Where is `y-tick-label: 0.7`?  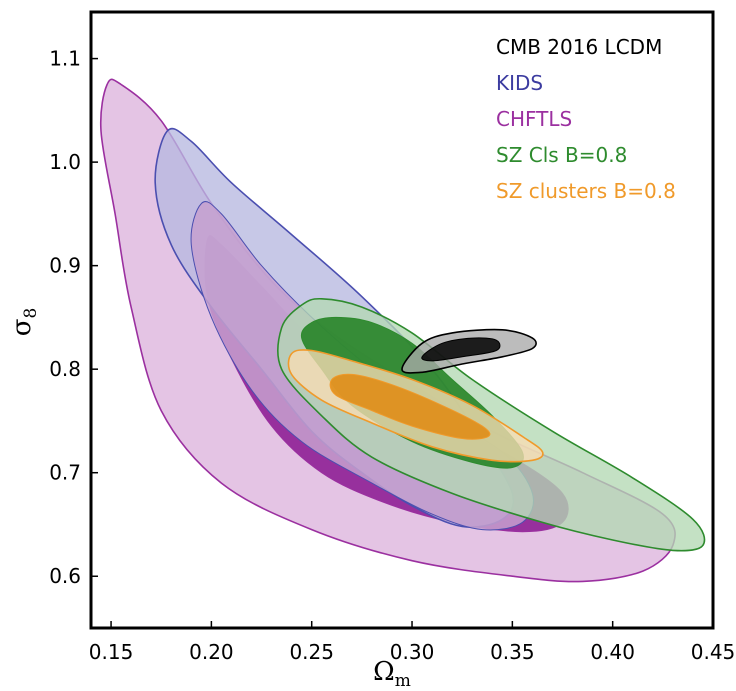
y-tick-label: 0.7 is located at coordinates (65, 473).